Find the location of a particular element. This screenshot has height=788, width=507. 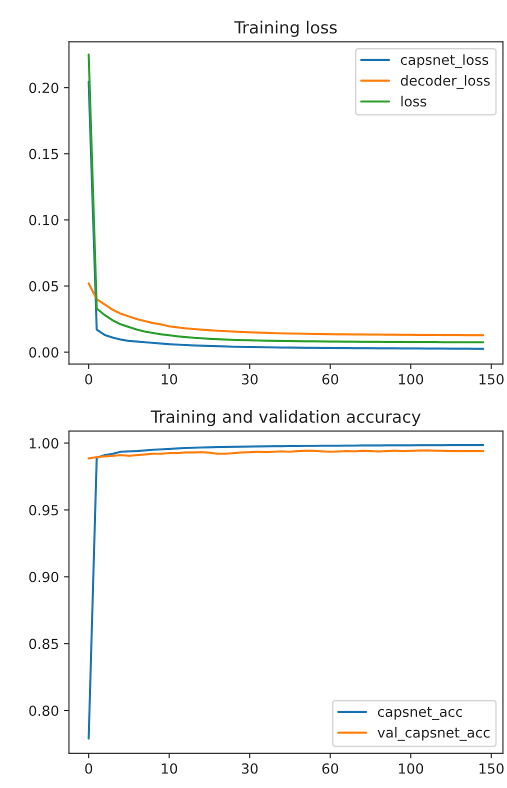

y-tick-label: 0.90 is located at coordinates (43, 577).